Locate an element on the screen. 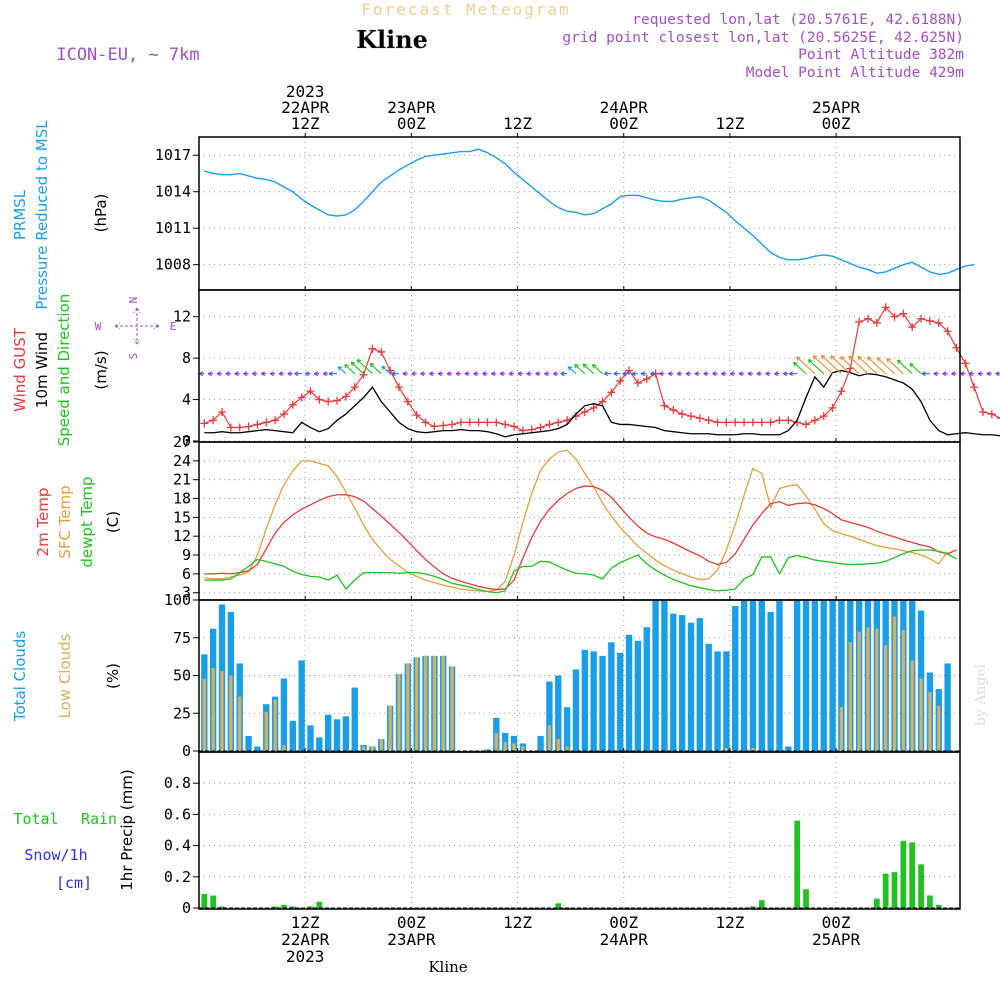 The height and width of the screenshot is (1000, 1000). label-ms: (m/s) is located at coordinates (101, 369).